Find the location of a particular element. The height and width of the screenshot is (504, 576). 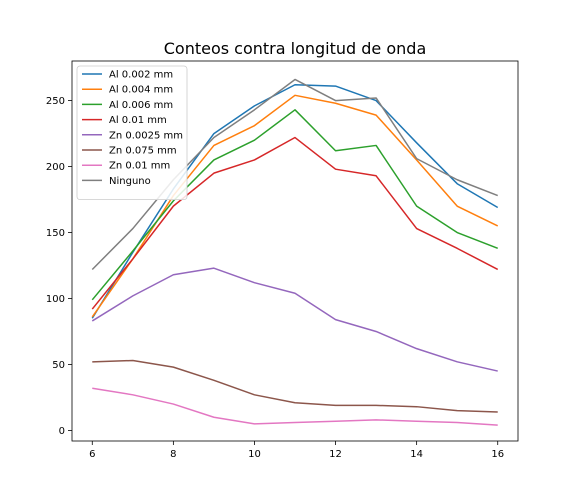

x-tick-label: 12 is located at coordinates (335, 454).